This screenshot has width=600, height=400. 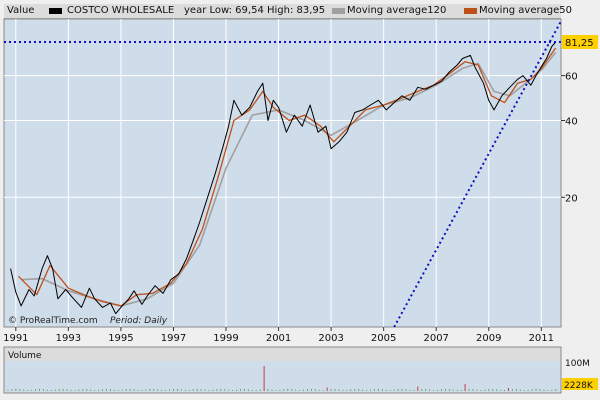 What do you see at coordinates (488, 338) in the screenshot?
I see `x-tick-label: 2009` at bounding box center [488, 338].